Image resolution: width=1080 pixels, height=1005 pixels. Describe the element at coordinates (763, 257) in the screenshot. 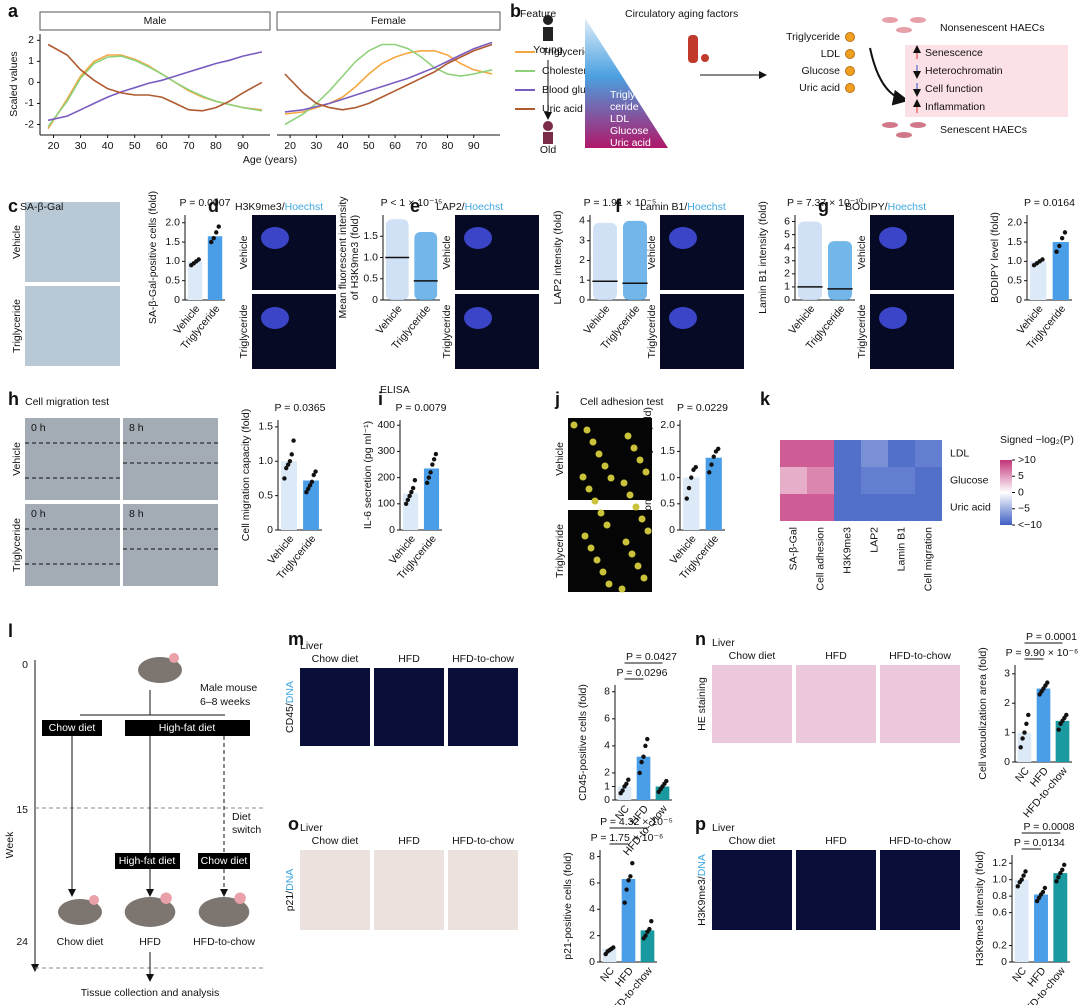

I see `y-axis-label: Lamin B1 intensity (fold)` at that location.